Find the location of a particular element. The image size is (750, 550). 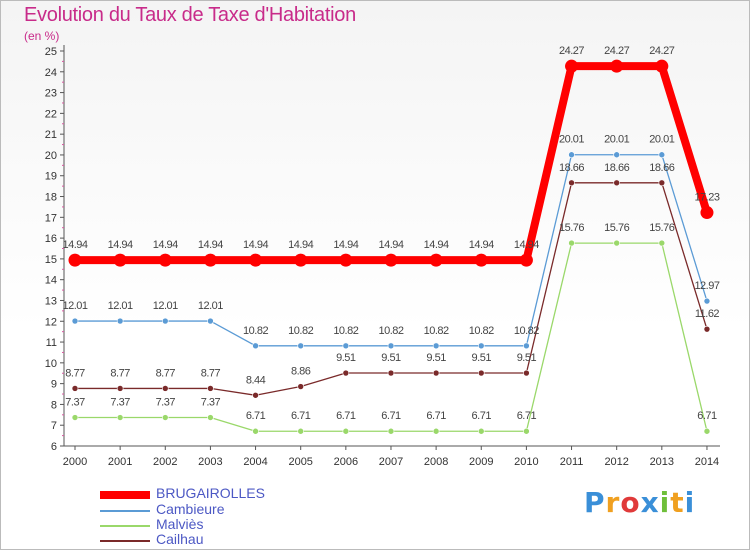

legend-label: BRUGAIROLLES is located at coordinates (210, 493).